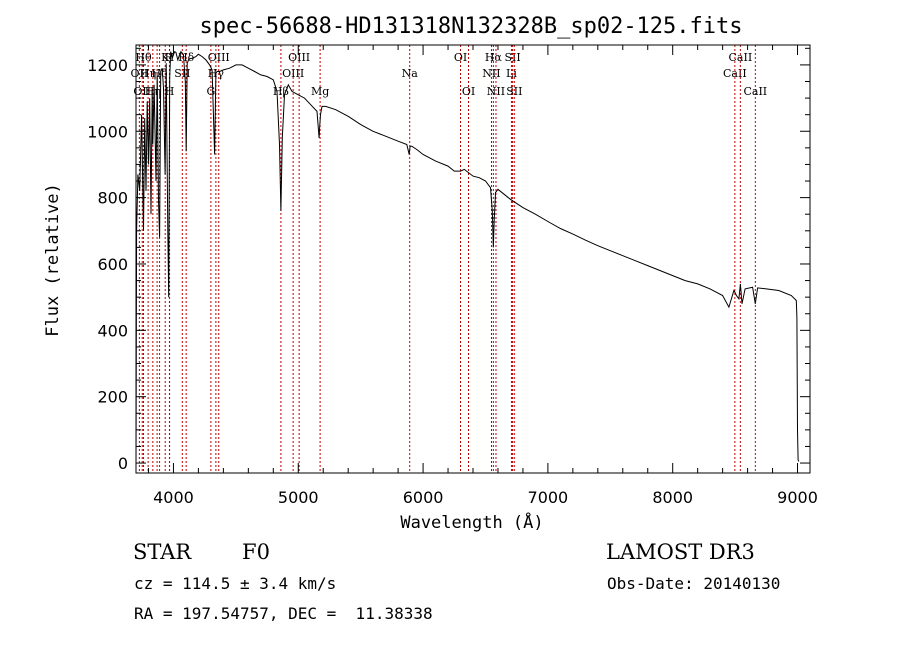  I want to click on y-tick-label: 400, so click(112, 330).